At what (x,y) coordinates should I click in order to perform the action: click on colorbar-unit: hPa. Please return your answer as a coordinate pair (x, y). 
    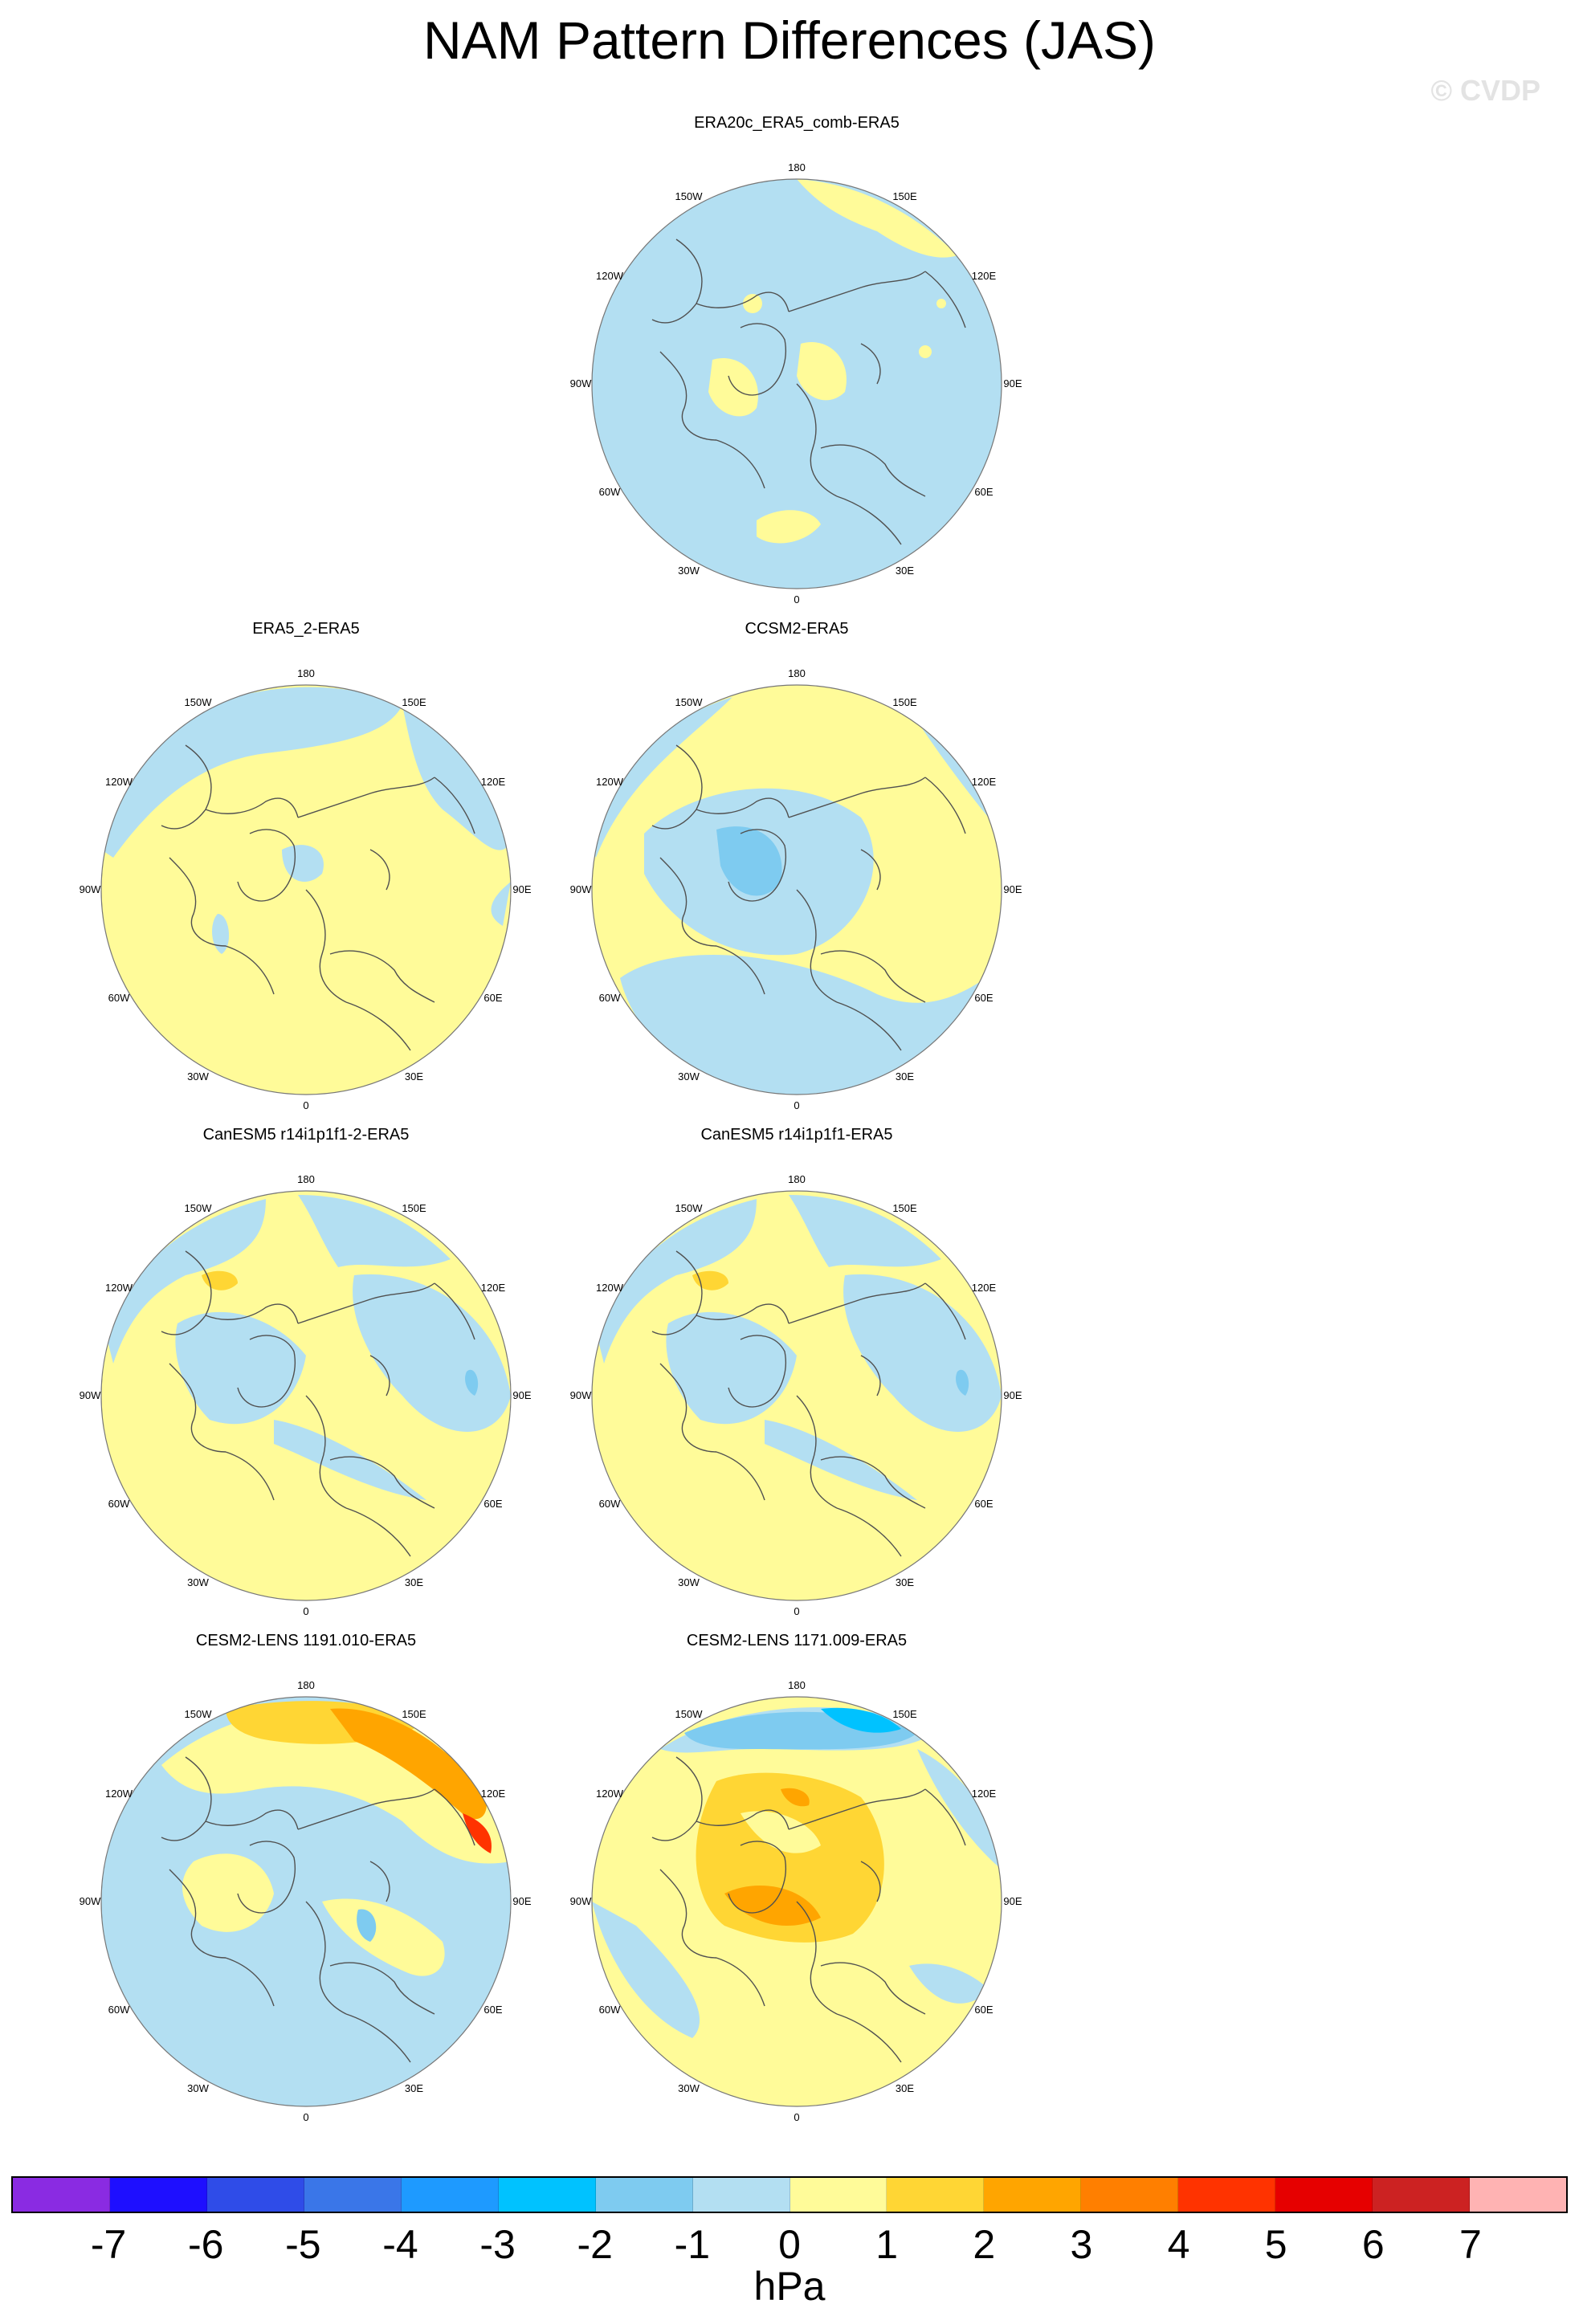
    Looking at the image, I should click on (789, 2287).